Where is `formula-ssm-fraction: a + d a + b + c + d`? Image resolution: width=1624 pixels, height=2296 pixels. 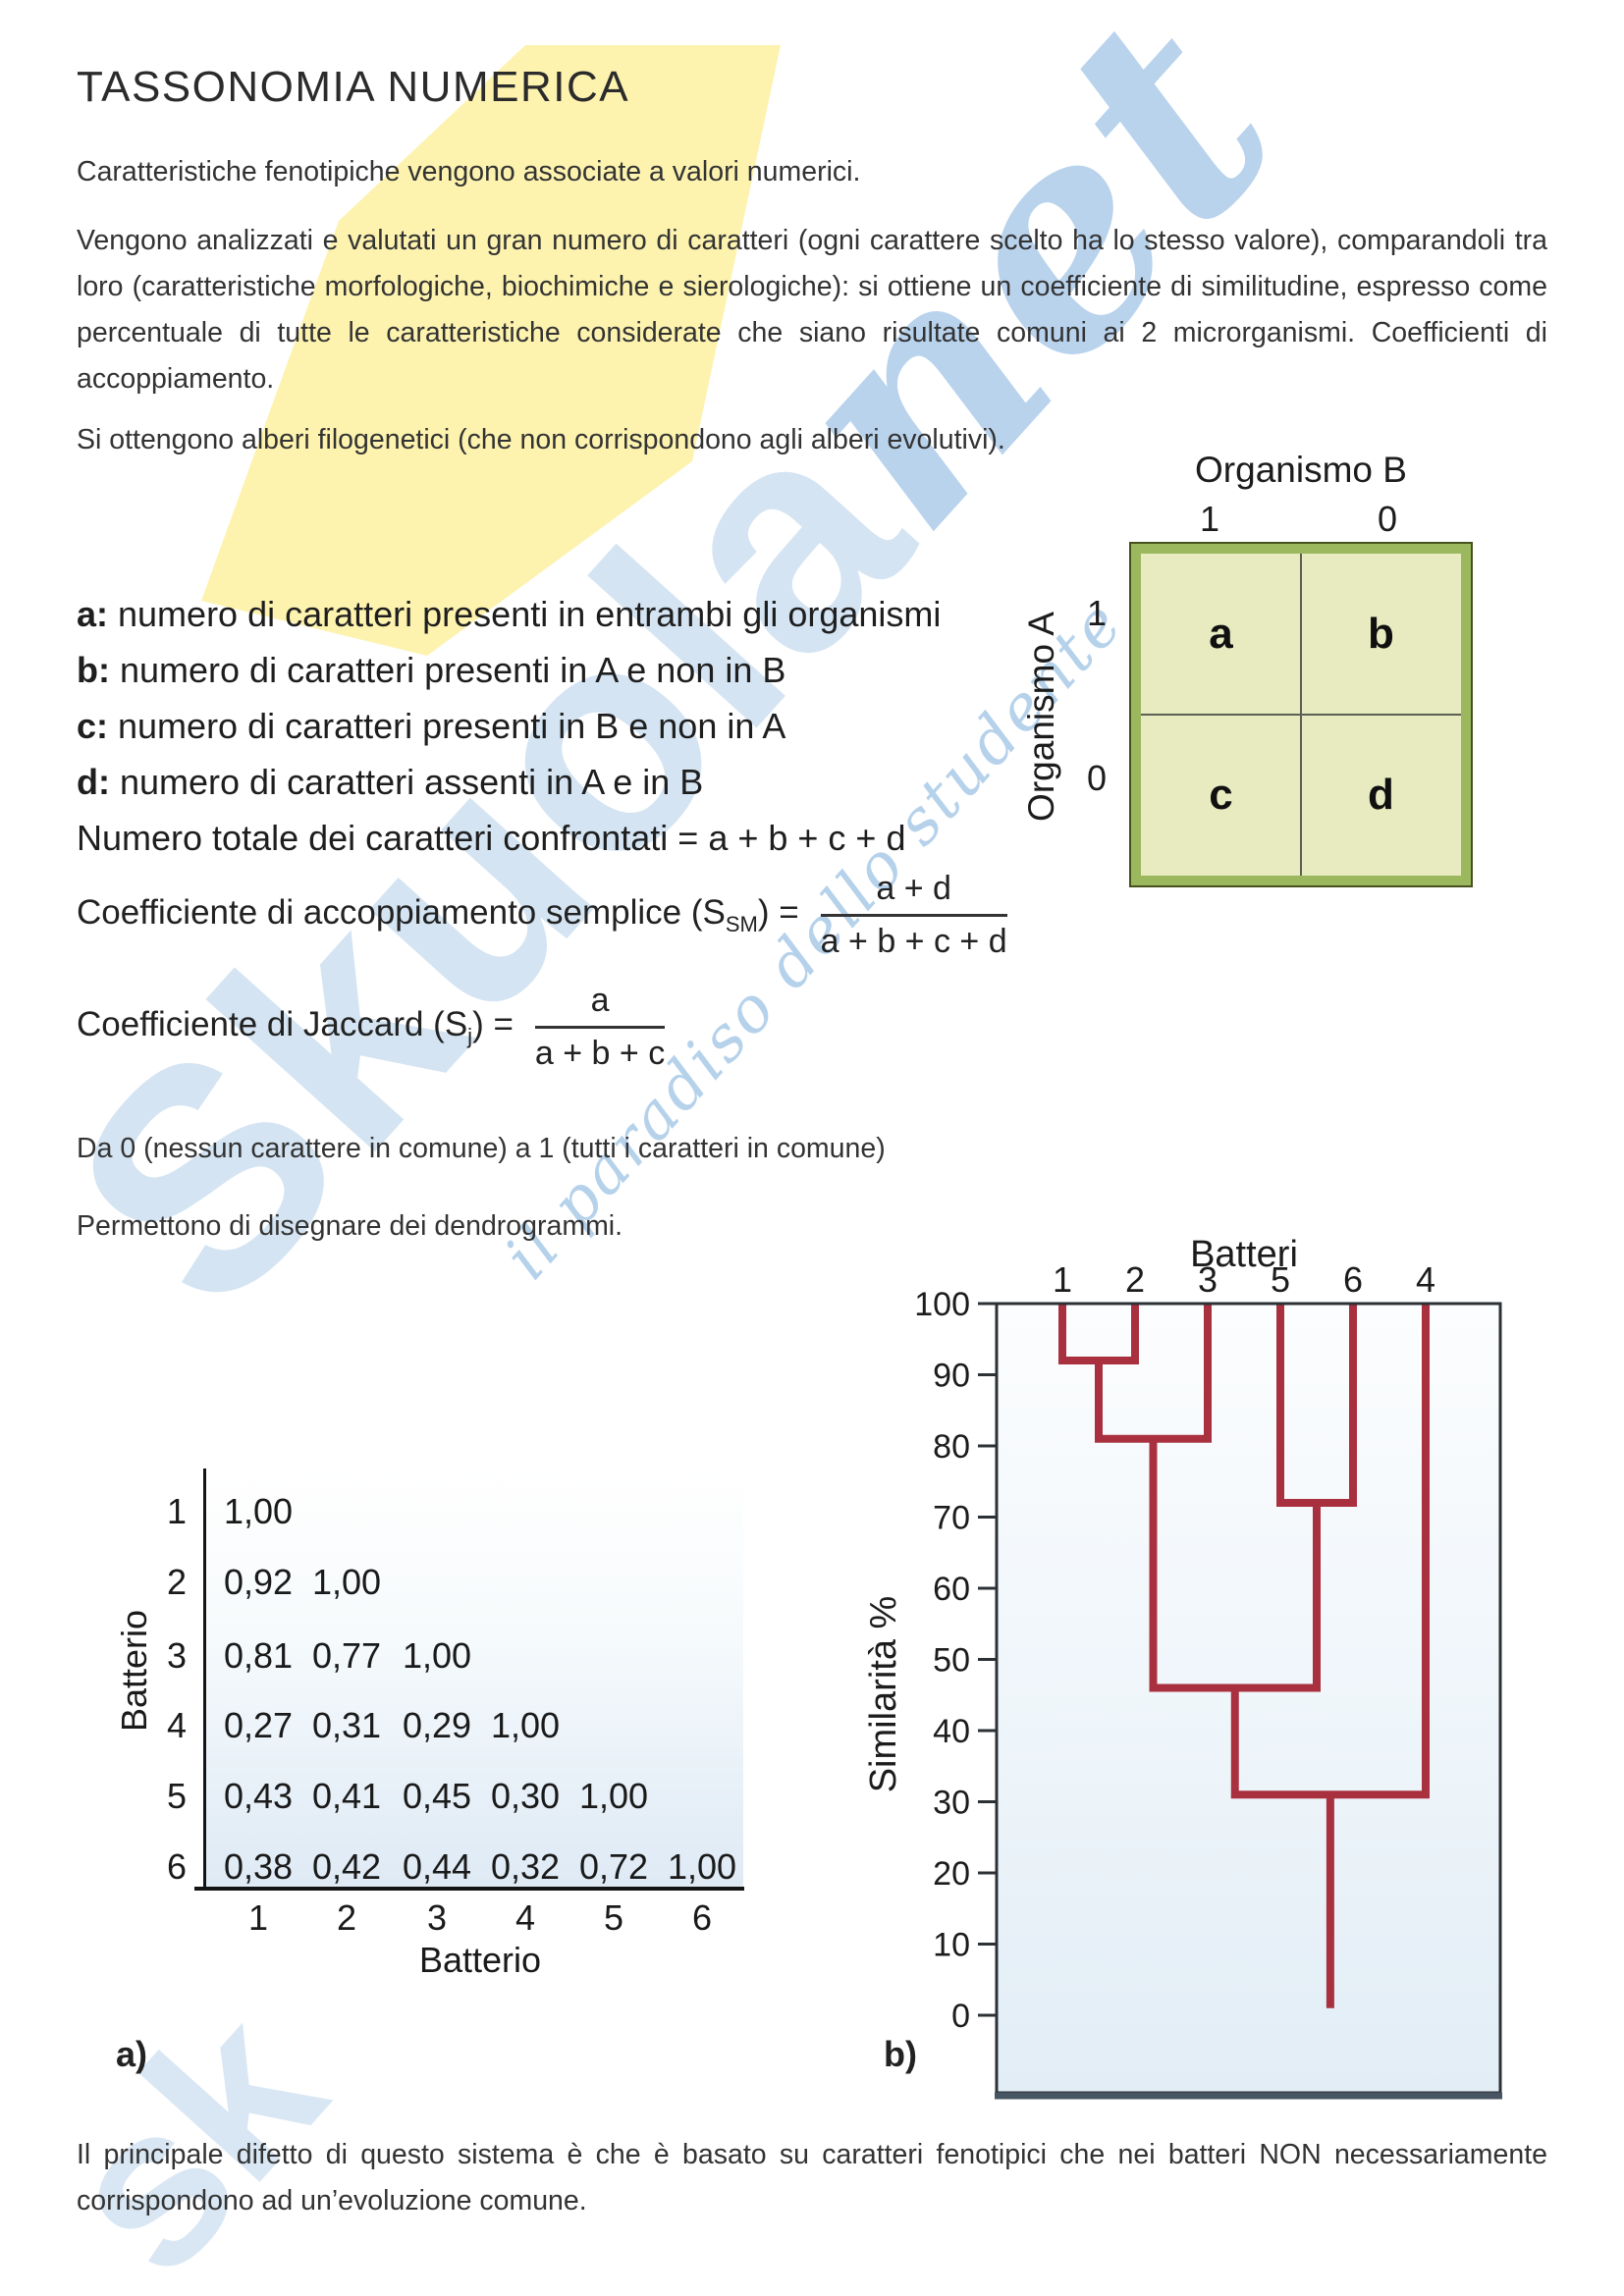 formula-ssm-fraction: a + d a + b + c + d is located at coordinates (913, 915).